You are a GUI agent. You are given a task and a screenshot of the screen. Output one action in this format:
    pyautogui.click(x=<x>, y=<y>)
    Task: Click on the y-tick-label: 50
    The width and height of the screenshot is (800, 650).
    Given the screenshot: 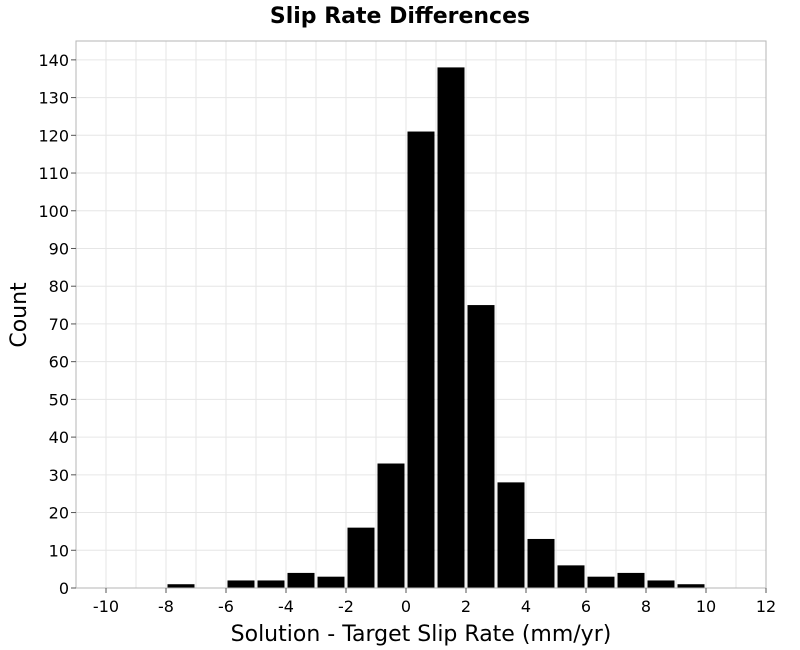 What is the action you would take?
    pyautogui.click(x=59, y=399)
    